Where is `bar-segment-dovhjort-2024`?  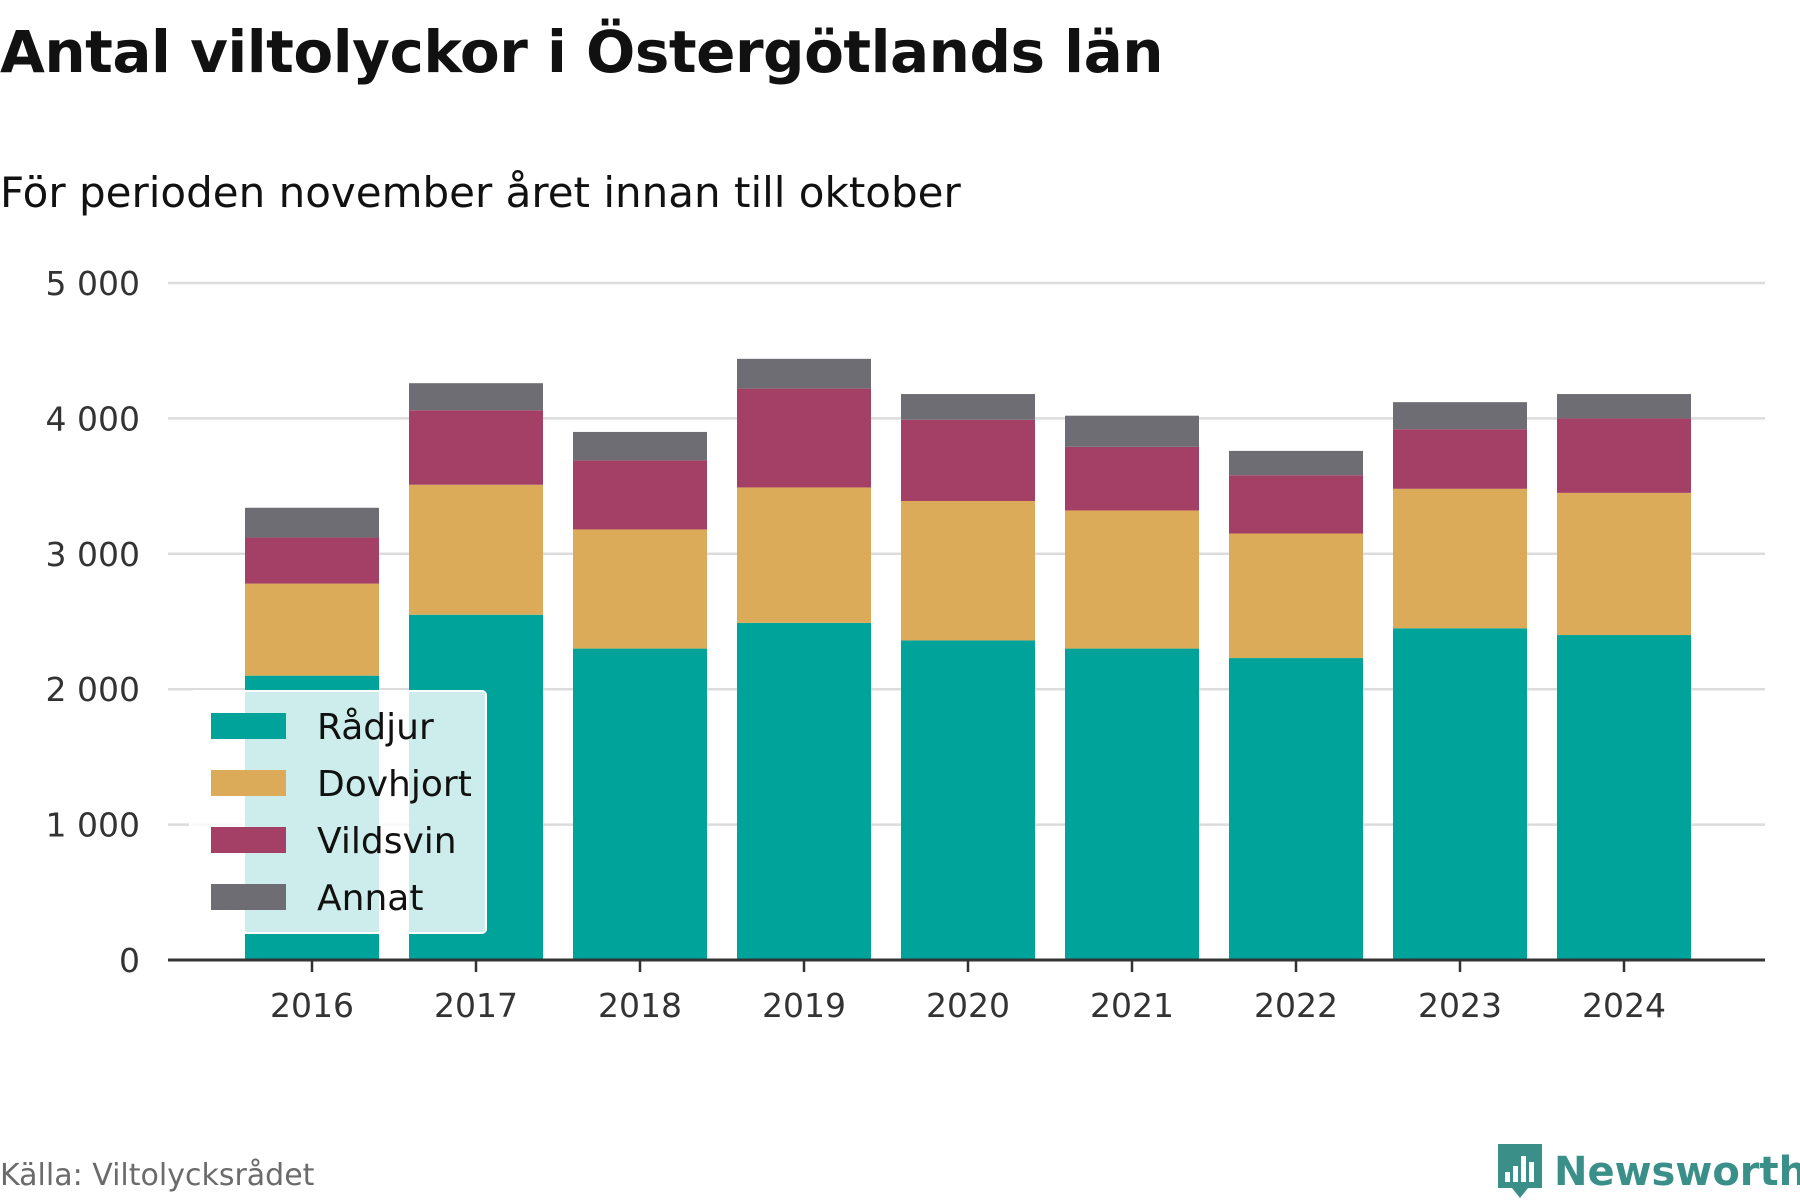 bar-segment-dovhjort-2024 is located at coordinates (1624, 564).